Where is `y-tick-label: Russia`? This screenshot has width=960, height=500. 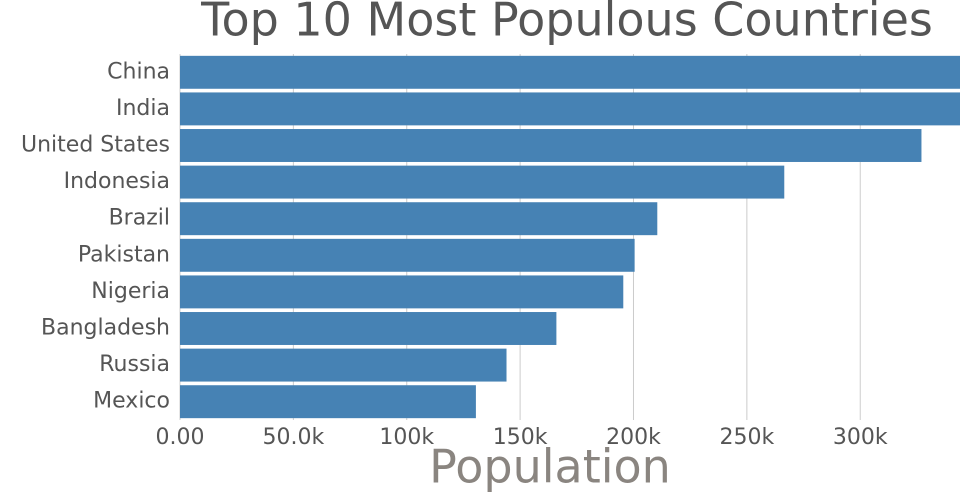 y-tick-label: Russia is located at coordinates (134, 364).